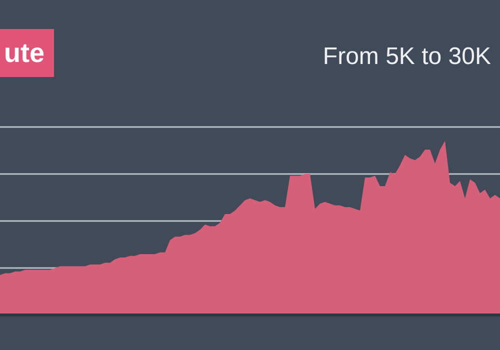  What do you see at coordinates (27, 53) in the screenshot?
I see `chart-title: ute` at bounding box center [27, 53].